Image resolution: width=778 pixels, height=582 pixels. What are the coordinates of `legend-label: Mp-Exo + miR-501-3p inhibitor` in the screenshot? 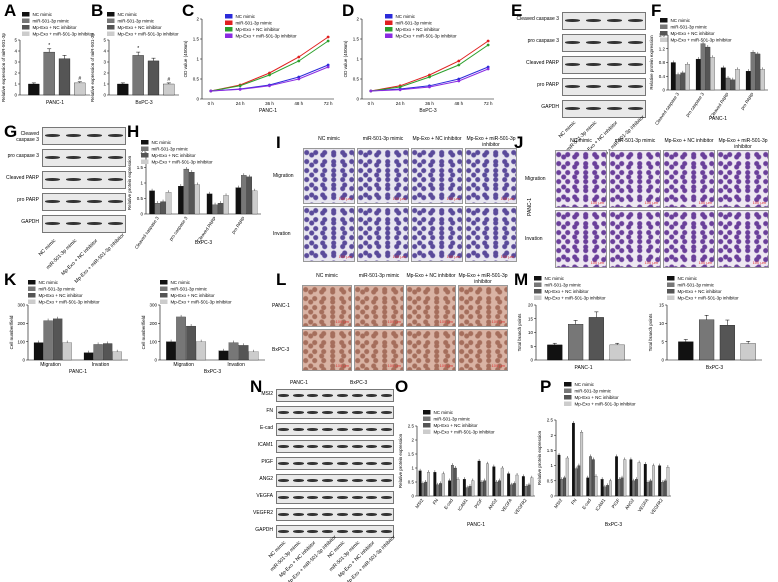 It's located at (465, 432).